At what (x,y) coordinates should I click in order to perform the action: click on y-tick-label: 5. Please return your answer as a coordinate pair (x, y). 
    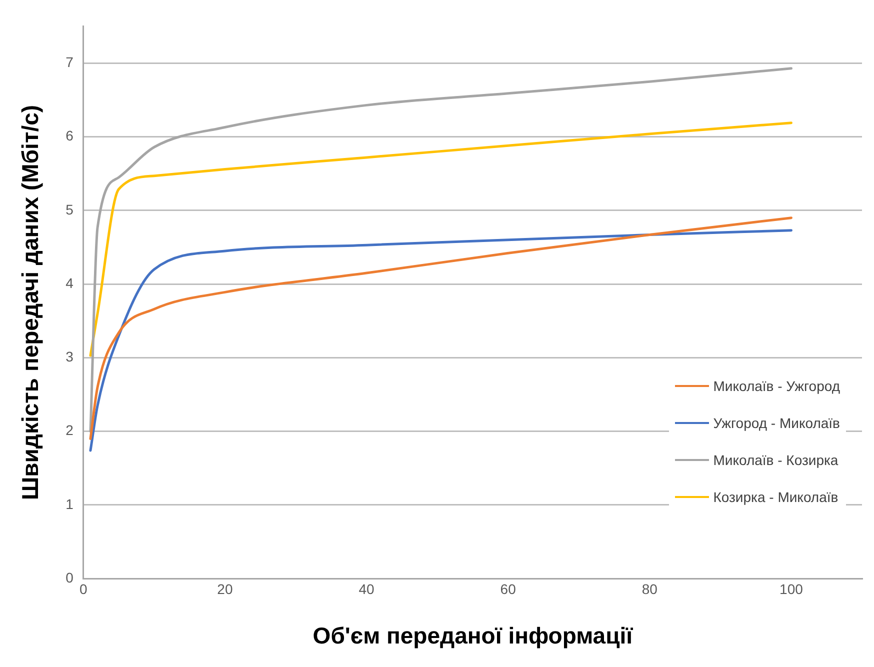
    Looking at the image, I should click on (70, 209).